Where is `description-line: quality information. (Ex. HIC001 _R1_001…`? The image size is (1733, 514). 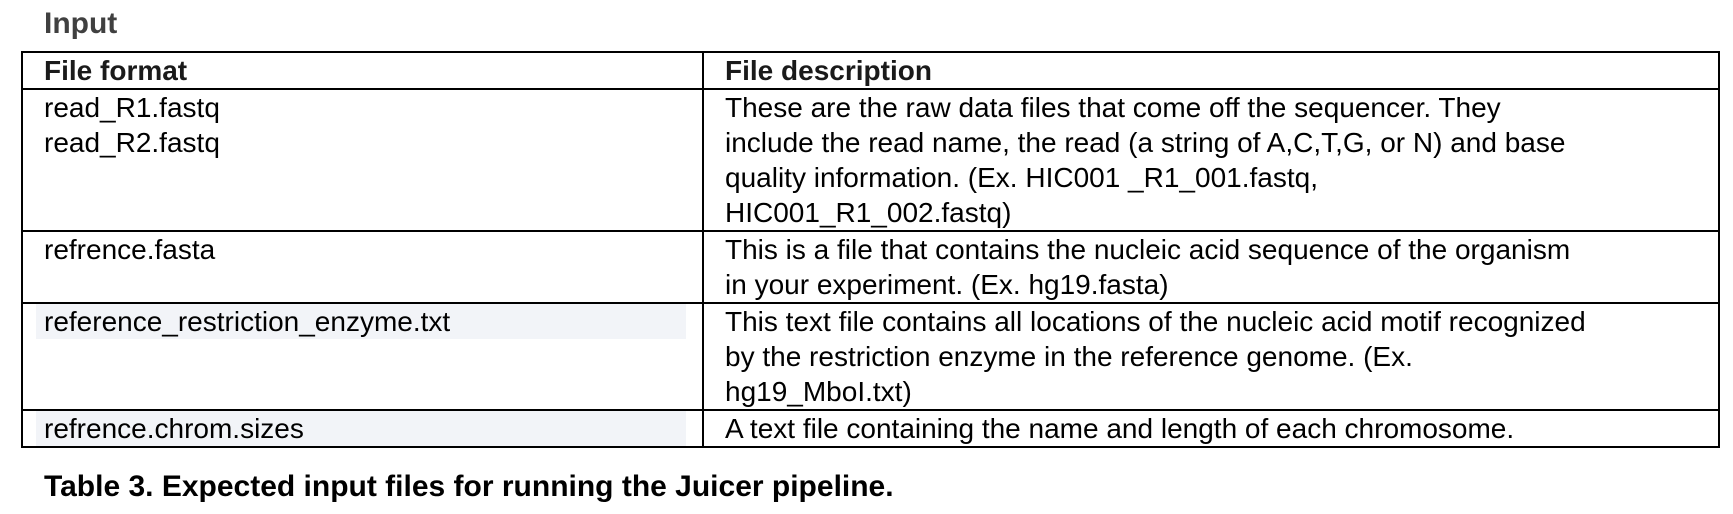 description-line: quality information. (Ex. HIC001 _R1_001… is located at coordinates (1021, 177).